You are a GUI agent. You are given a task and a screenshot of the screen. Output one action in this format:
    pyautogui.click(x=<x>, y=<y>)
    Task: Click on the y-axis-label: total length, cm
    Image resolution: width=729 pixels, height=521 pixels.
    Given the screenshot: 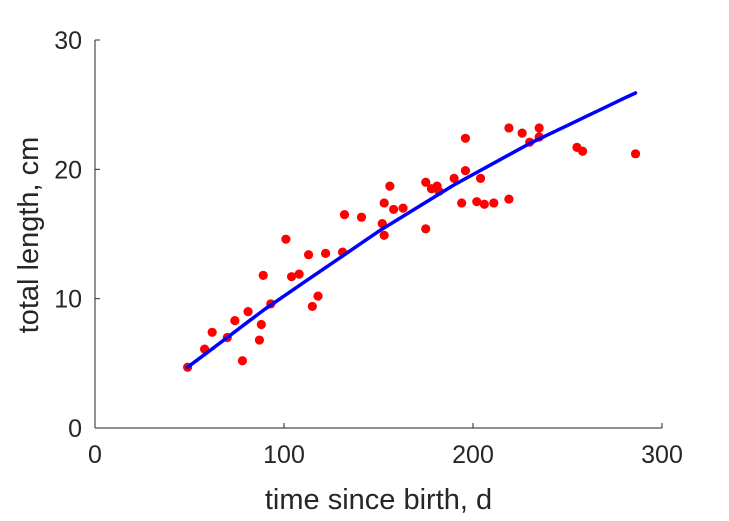 What is the action you would take?
    pyautogui.click(x=29, y=235)
    